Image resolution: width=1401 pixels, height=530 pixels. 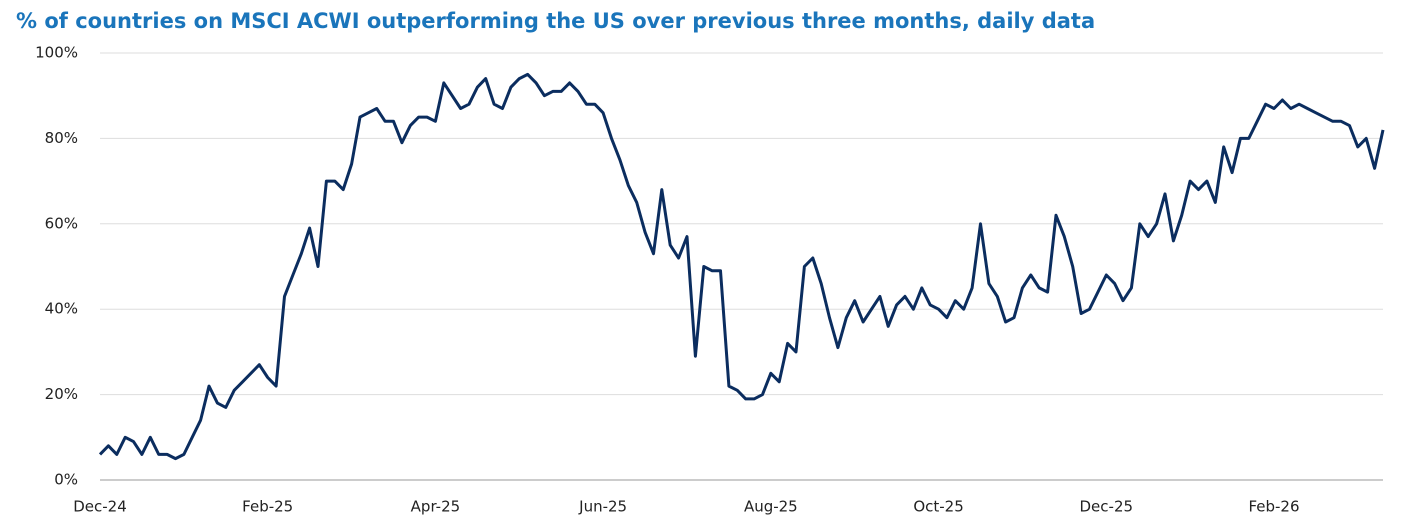 I want to click on x-tick-label: Apr-25, so click(x=436, y=507).